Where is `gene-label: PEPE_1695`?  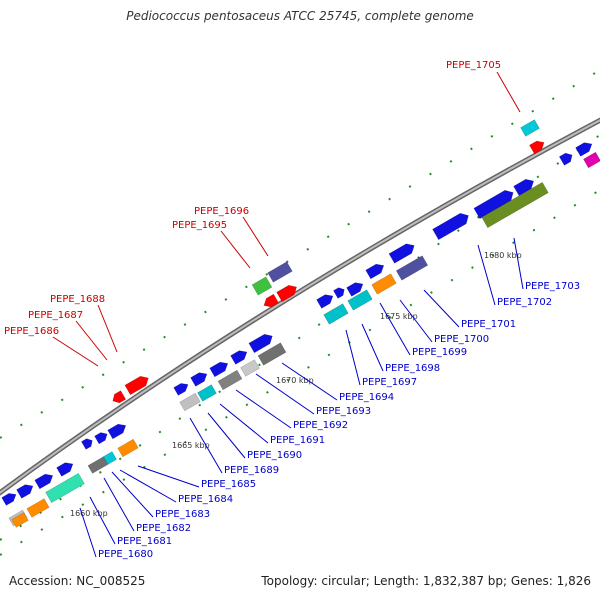
gene-label: PEPE_1695 is located at coordinates (199, 225).